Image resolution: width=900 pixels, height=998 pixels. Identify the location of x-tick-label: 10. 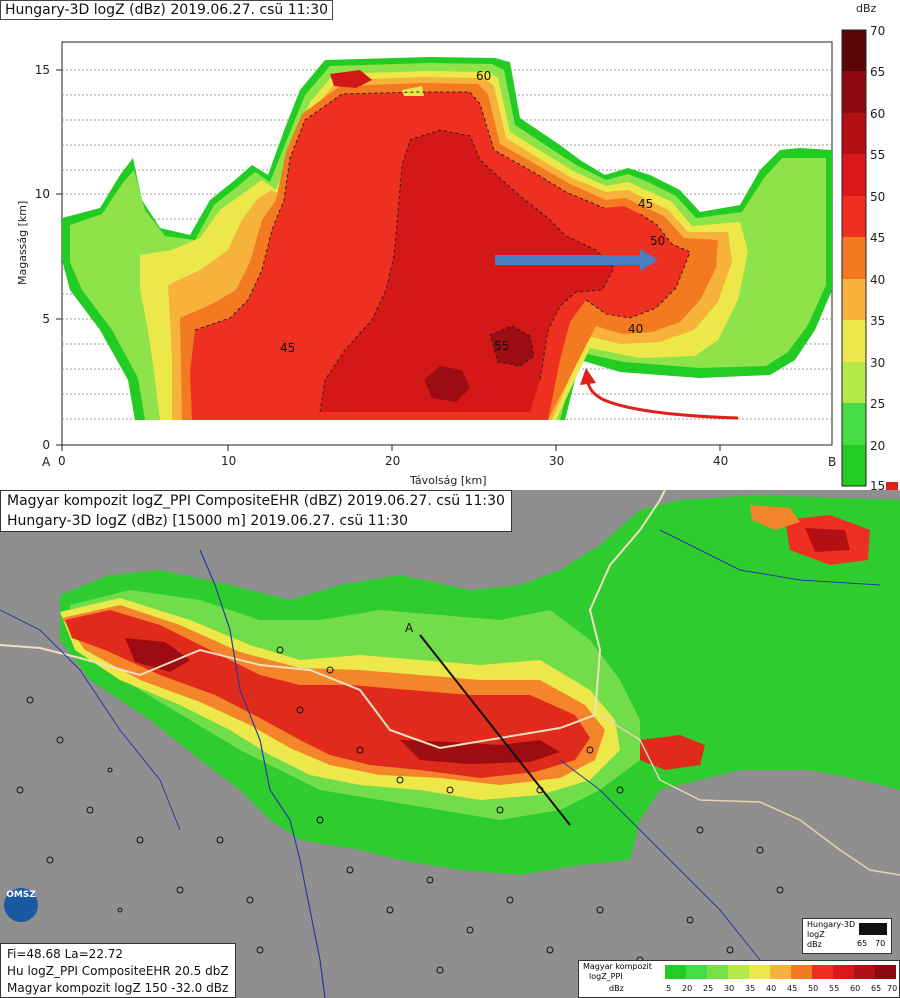
(228, 461).